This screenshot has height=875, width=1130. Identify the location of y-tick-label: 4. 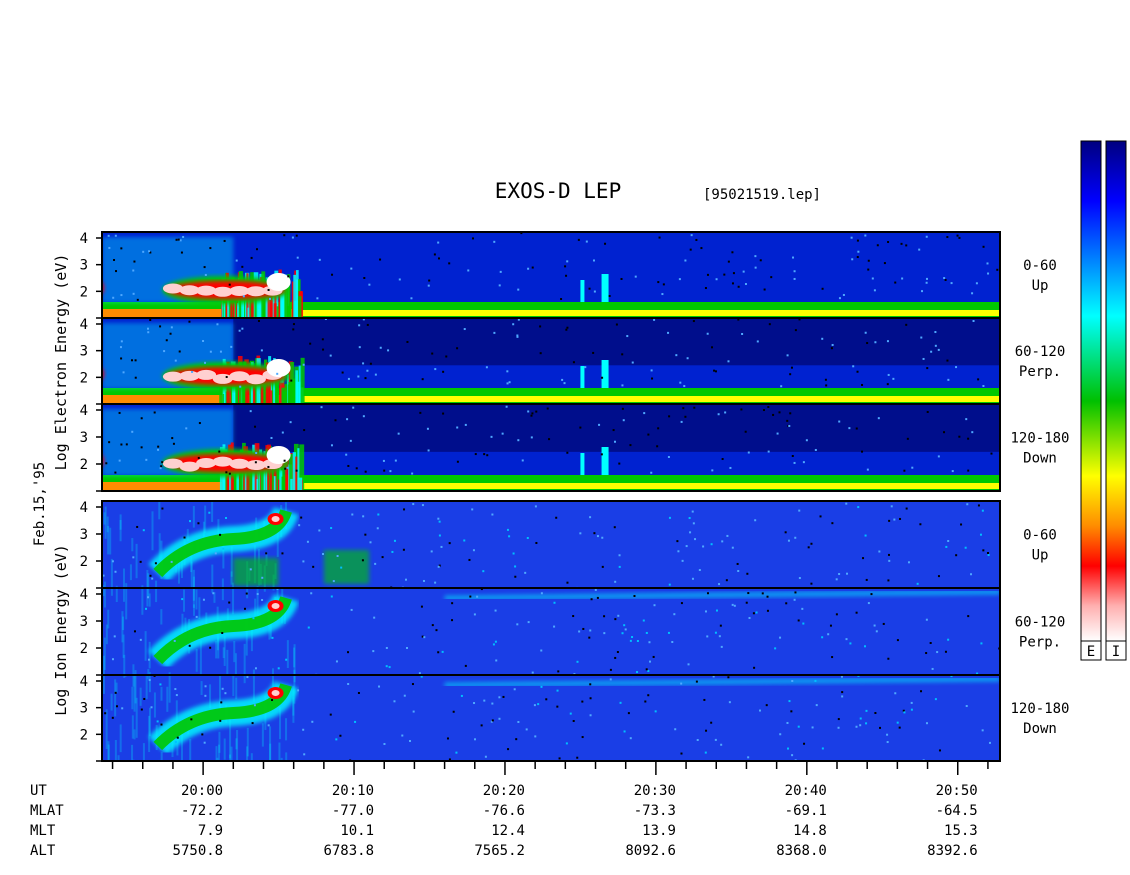
(84, 239).